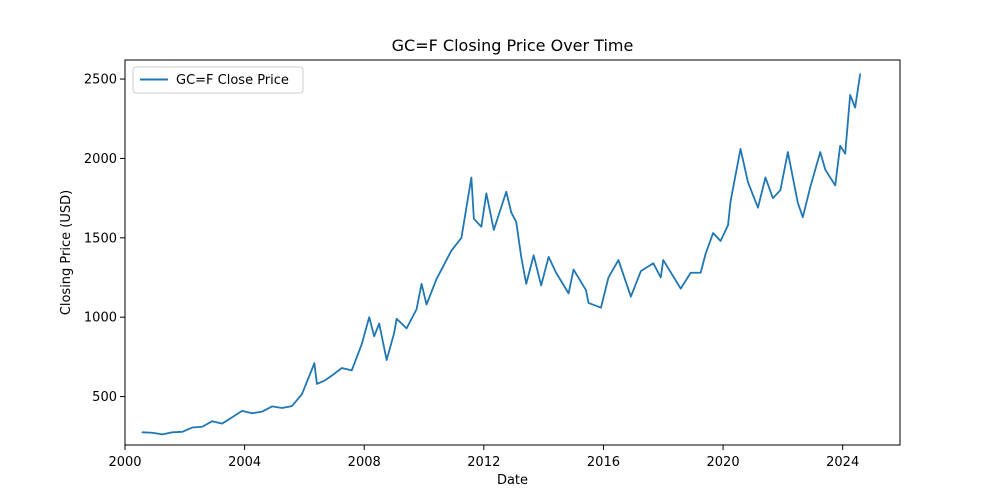 The height and width of the screenshot is (500, 1000). What do you see at coordinates (100, 318) in the screenshot?
I see `y-tick-label: 1000` at bounding box center [100, 318].